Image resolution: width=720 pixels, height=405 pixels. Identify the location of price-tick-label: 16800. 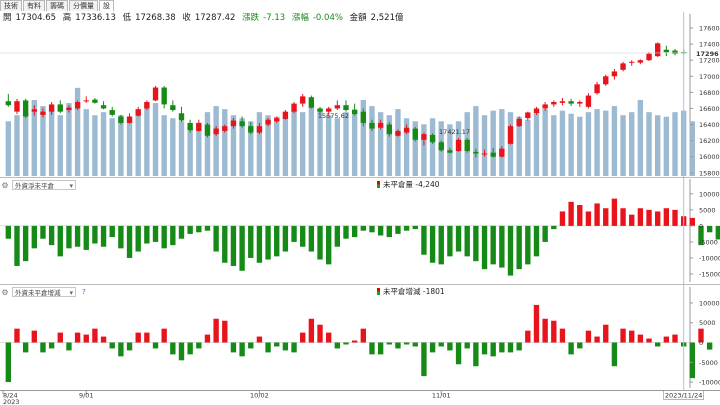
(709, 93).